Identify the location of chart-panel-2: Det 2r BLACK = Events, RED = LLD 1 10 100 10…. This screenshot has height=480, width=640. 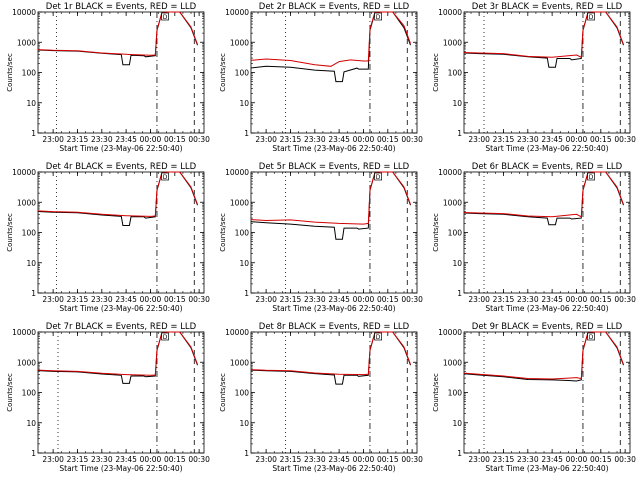
(319, 80).